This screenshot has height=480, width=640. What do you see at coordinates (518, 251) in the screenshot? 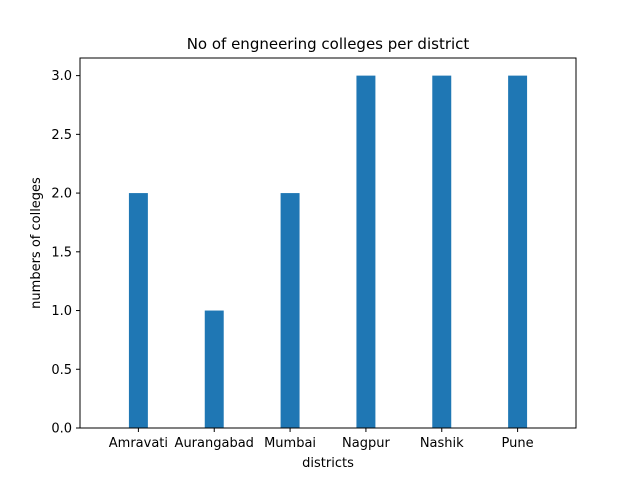
I see `bar-pune` at bounding box center [518, 251].